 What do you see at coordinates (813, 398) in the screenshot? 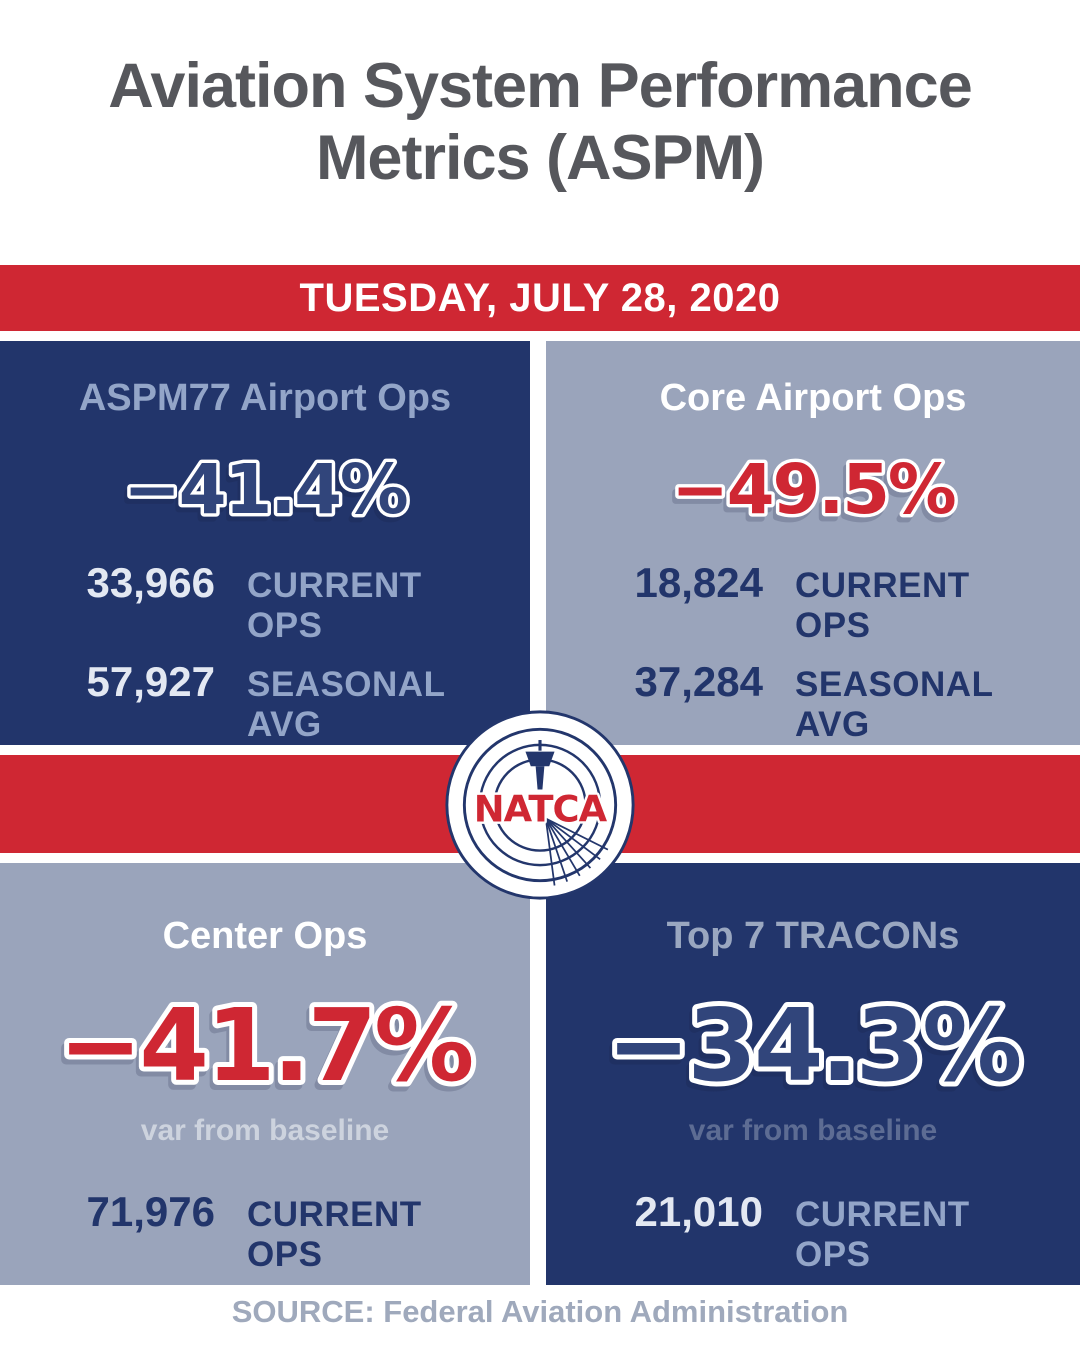
I see `panel-title: Core Airport Ops` at bounding box center [813, 398].